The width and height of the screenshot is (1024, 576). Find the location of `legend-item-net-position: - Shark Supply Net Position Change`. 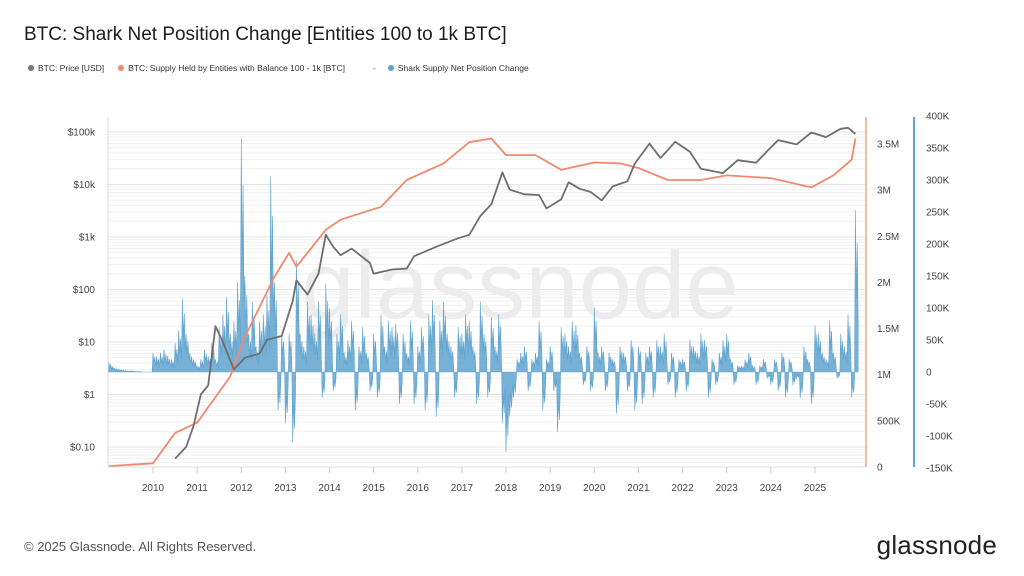

legend-item-net-position: - Shark Supply Net Position Change is located at coordinates (450, 68).